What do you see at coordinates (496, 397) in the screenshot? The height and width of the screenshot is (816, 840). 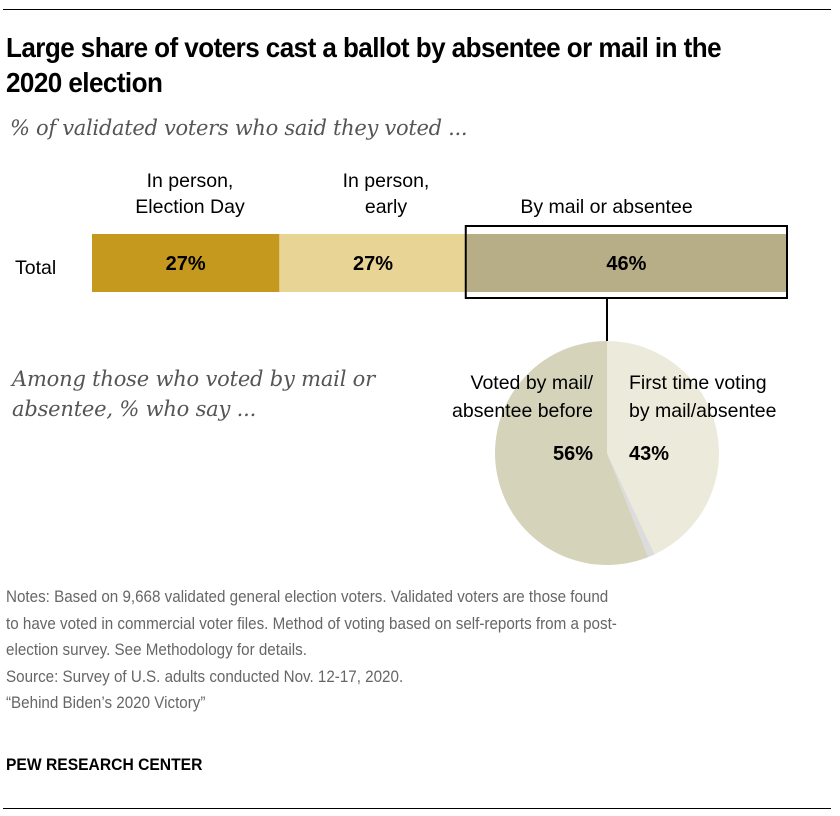 I see `pie-label-voted-before: Voted by mail/ absentee before` at bounding box center [496, 397].